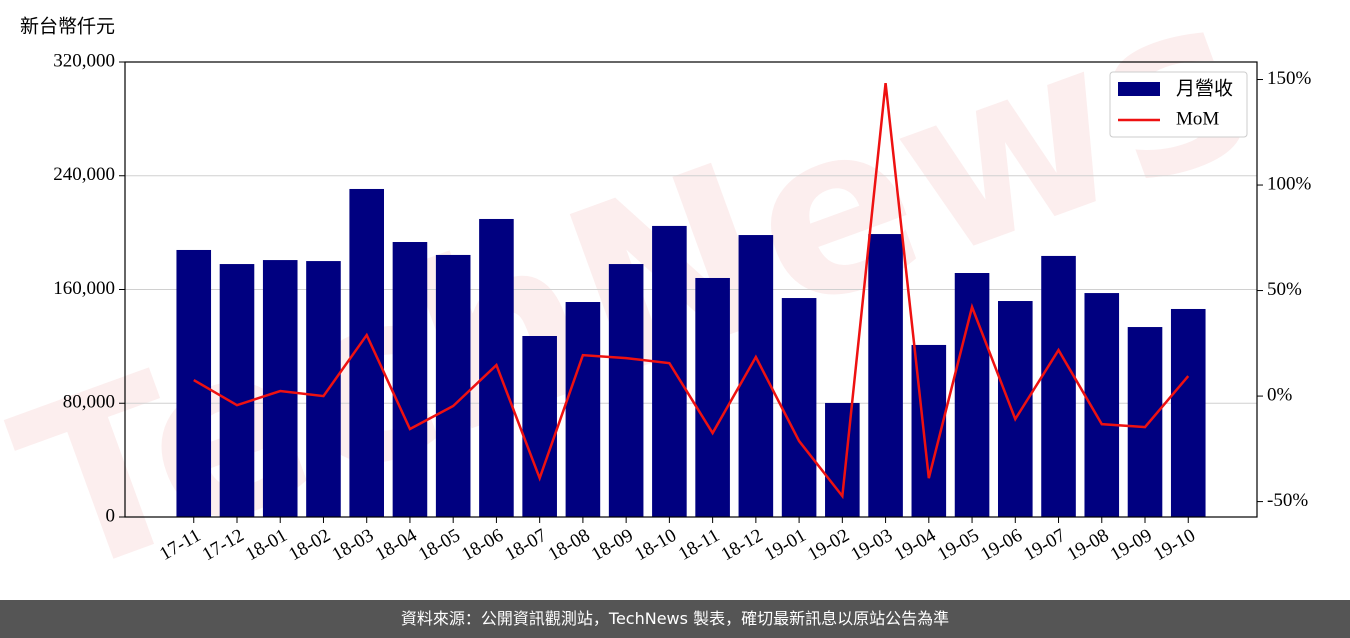 The image size is (1350, 638). Describe the element at coordinates (482, 545) in the screenshot. I see `x-tick-label: 18-06` at that location.